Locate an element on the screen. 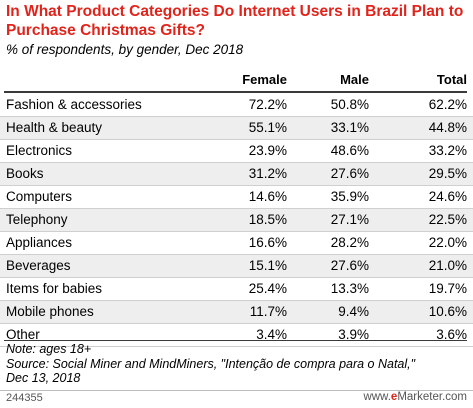 The image size is (473, 408). female-value: 3.4% is located at coordinates (271, 334).